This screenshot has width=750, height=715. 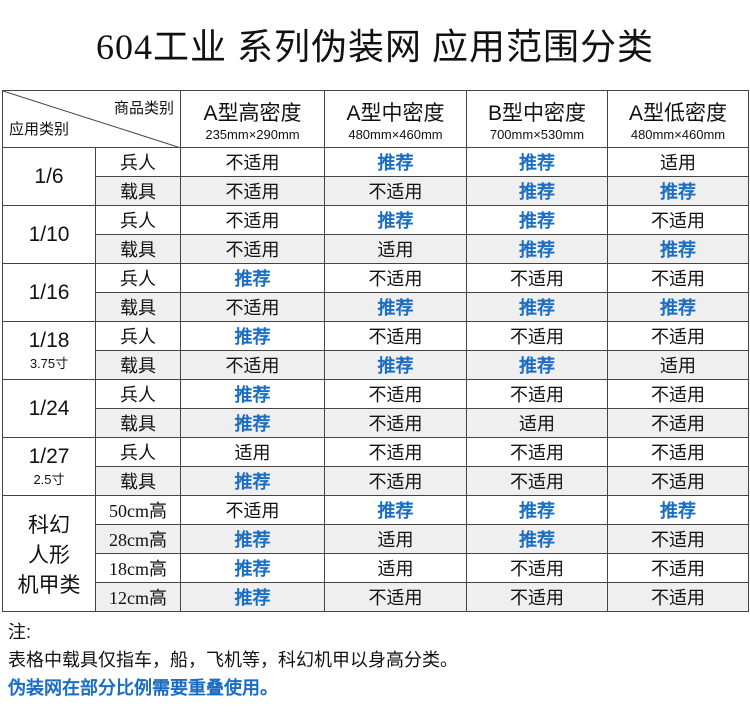 I want to click on group-label: 1/27 2.5寸, so click(x=49, y=466).